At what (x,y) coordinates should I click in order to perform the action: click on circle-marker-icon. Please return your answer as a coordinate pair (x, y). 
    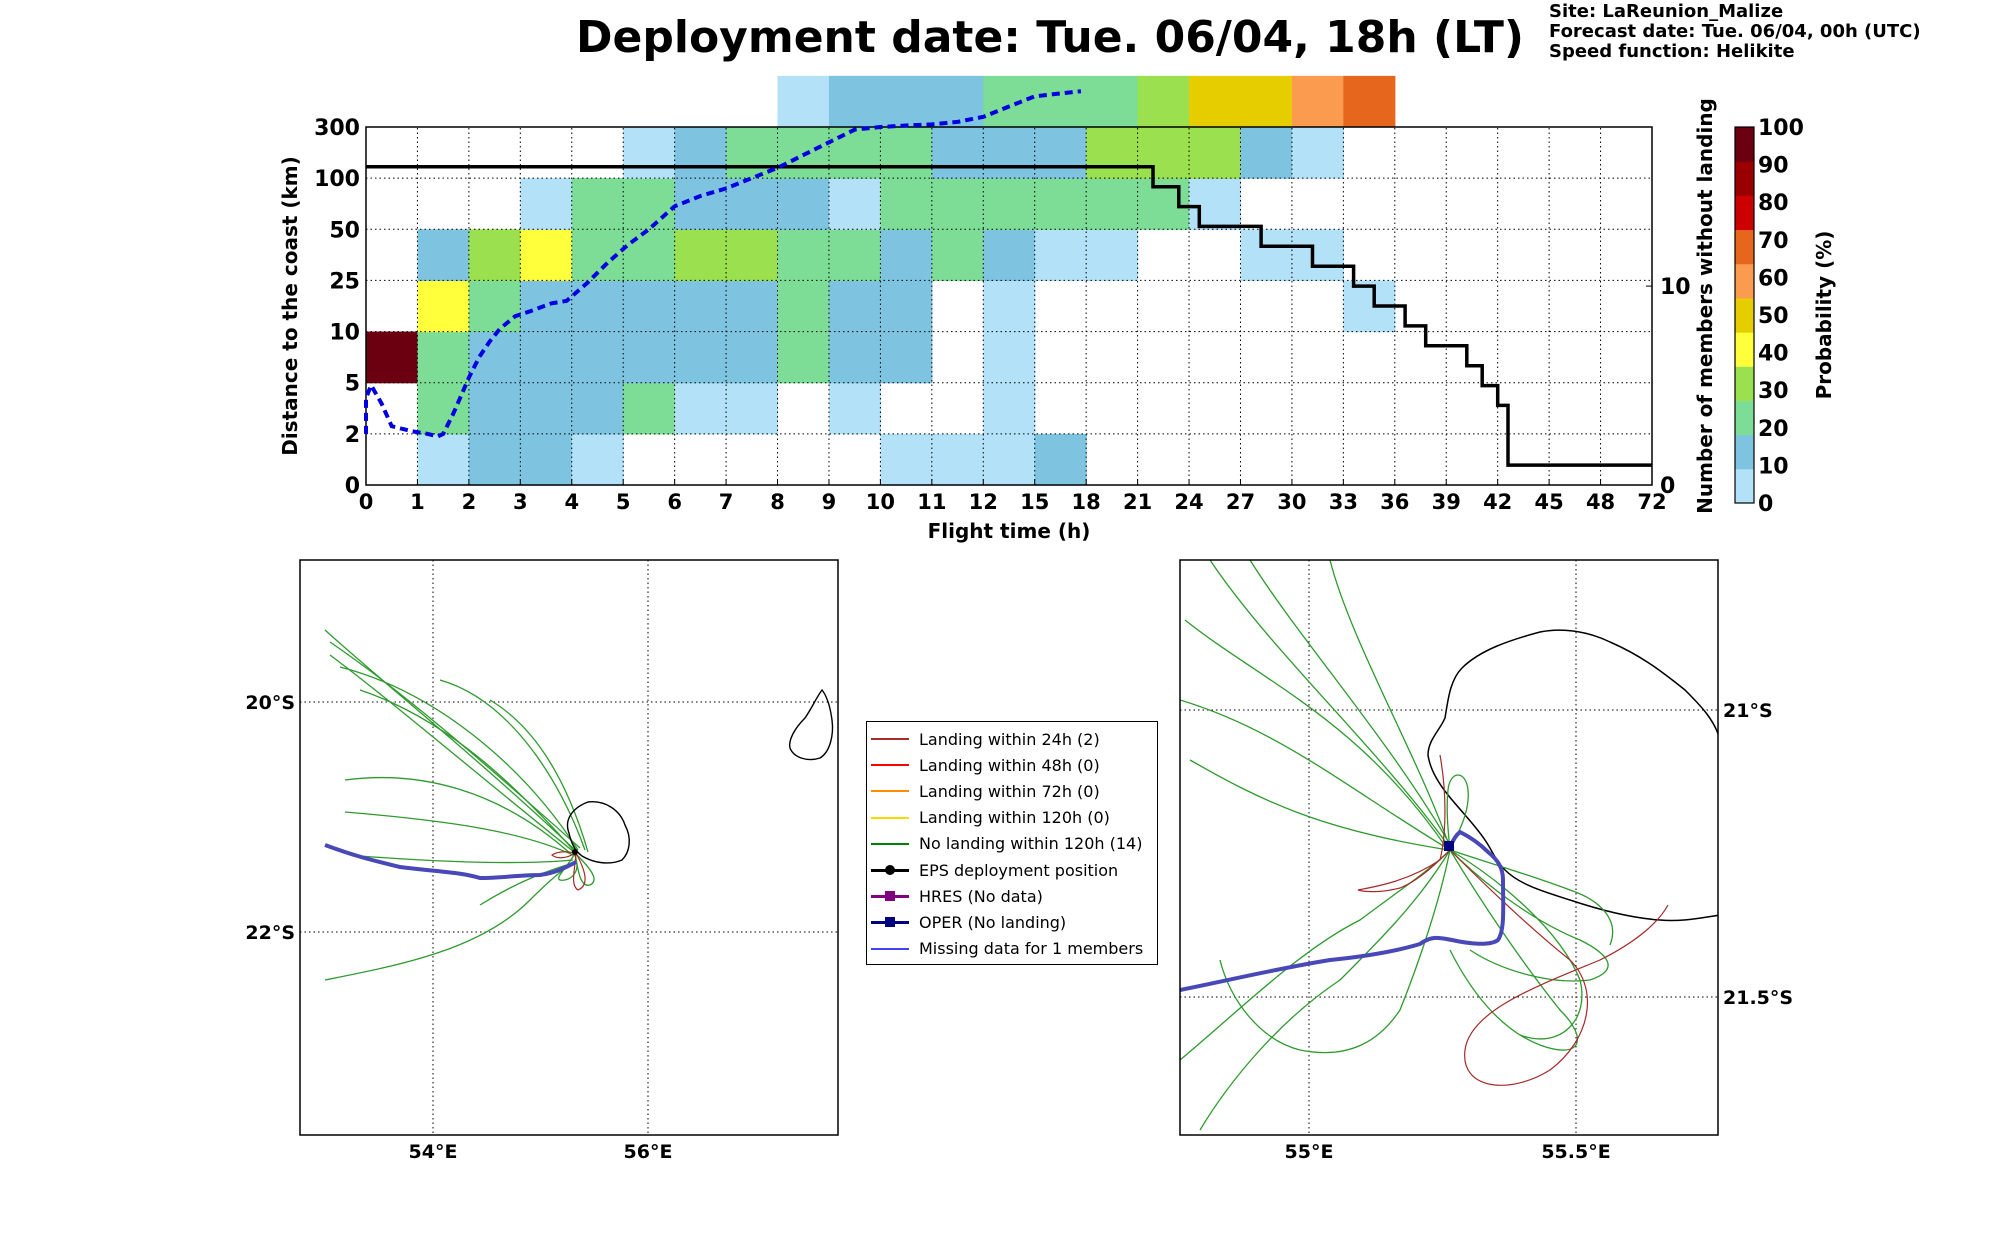
    Looking at the image, I should click on (890, 870).